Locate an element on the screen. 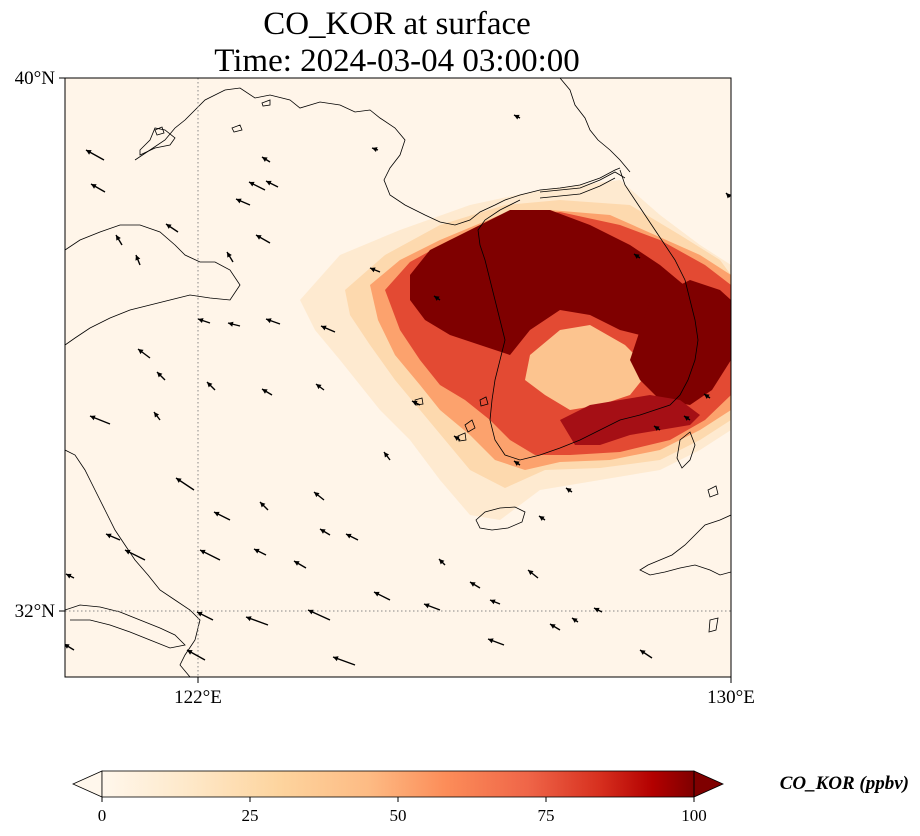  lon-label-122: 122°E is located at coordinates (198, 697).